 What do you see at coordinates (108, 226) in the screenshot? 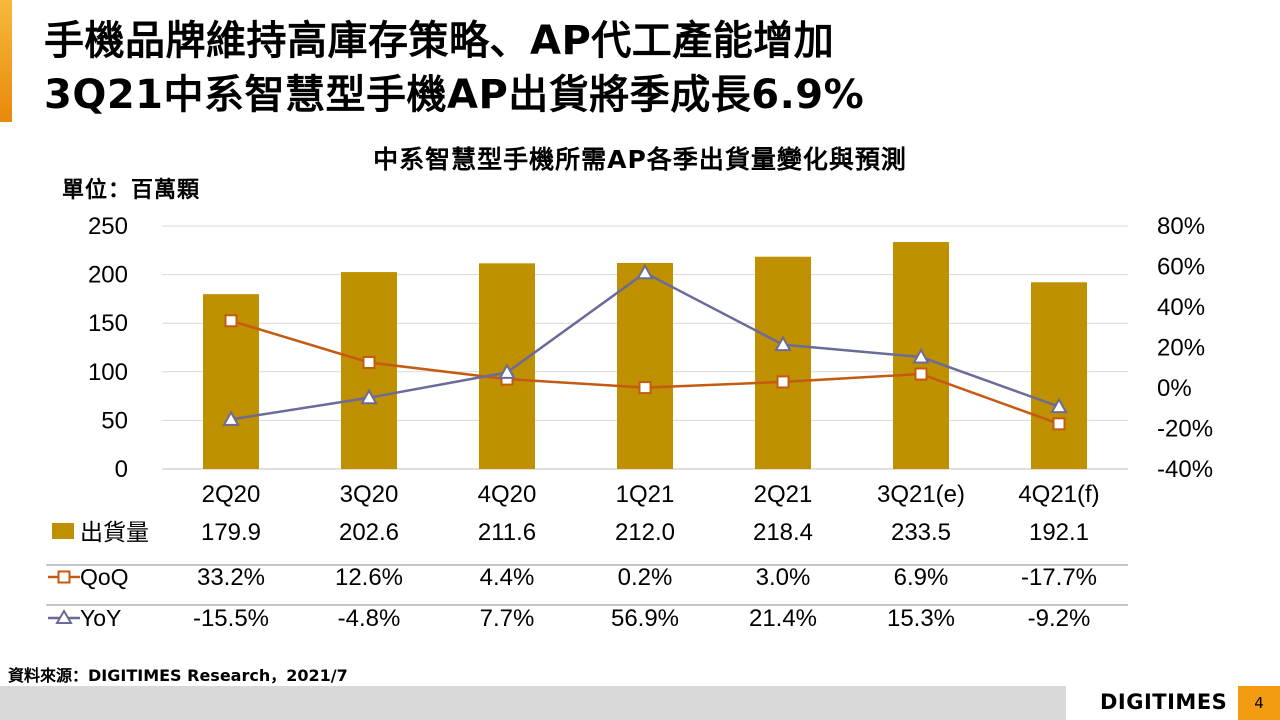
I see `y-left-tick-label: 250` at bounding box center [108, 226].